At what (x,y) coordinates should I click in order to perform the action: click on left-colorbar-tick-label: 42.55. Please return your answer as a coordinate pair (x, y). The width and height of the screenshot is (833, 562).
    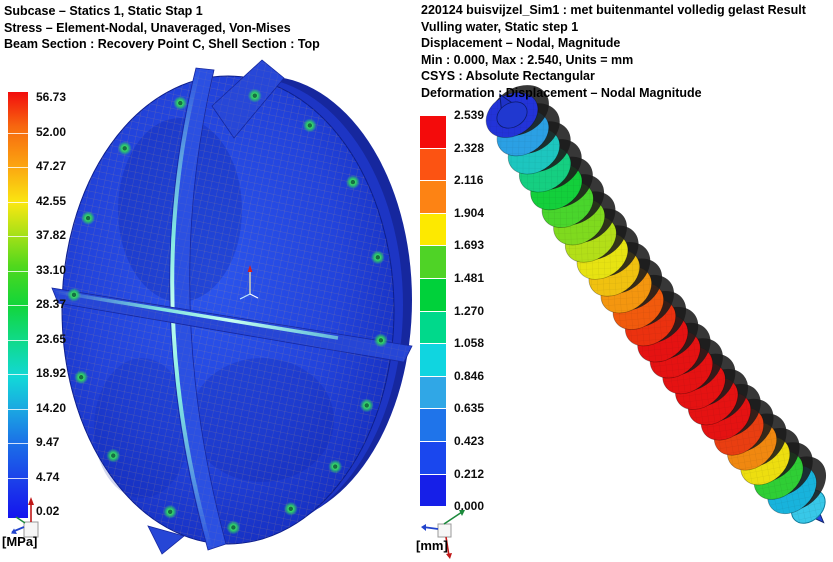
    Looking at the image, I should click on (51, 200).